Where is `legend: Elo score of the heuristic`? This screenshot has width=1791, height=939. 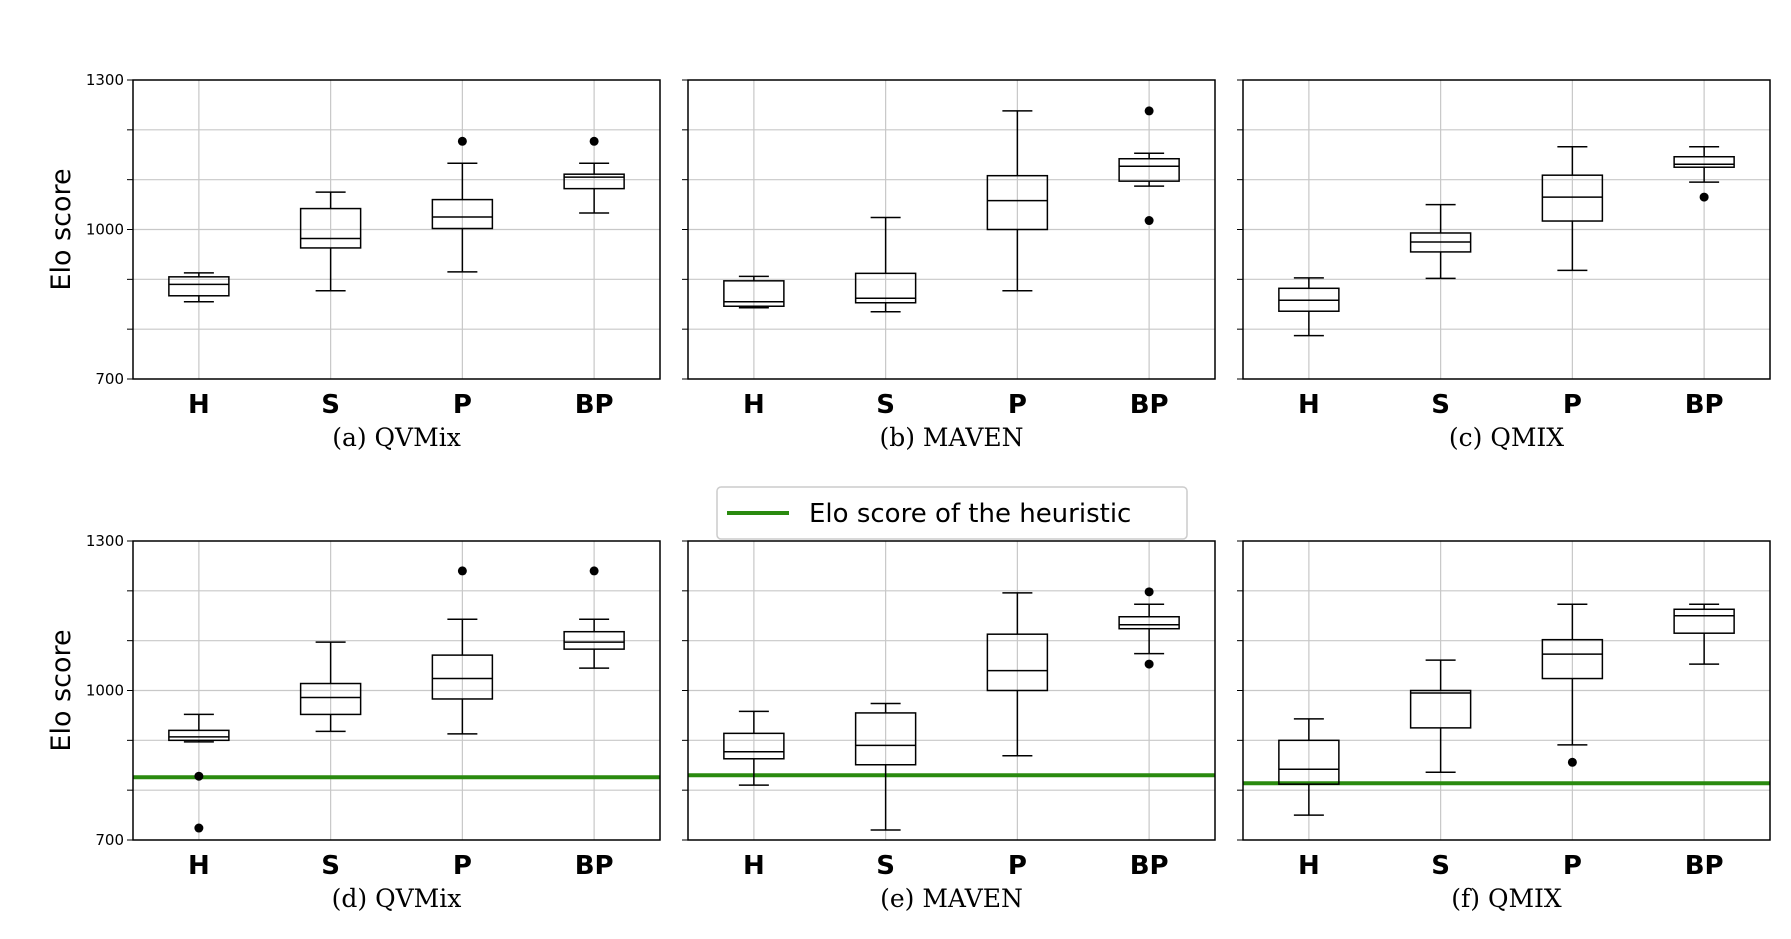
legend: Elo score of the heuristic is located at coordinates (952, 513).